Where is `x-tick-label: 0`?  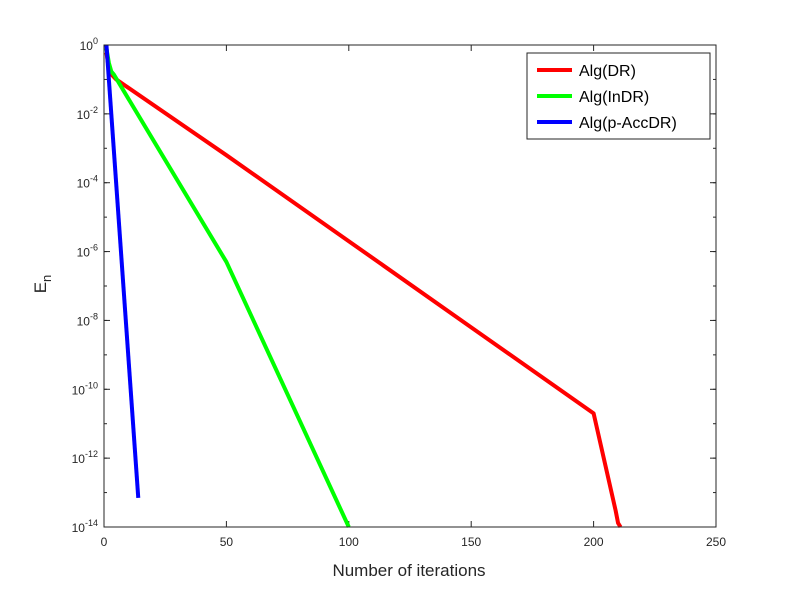
x-tick-label: 0 is located at coordinates (104, 542).